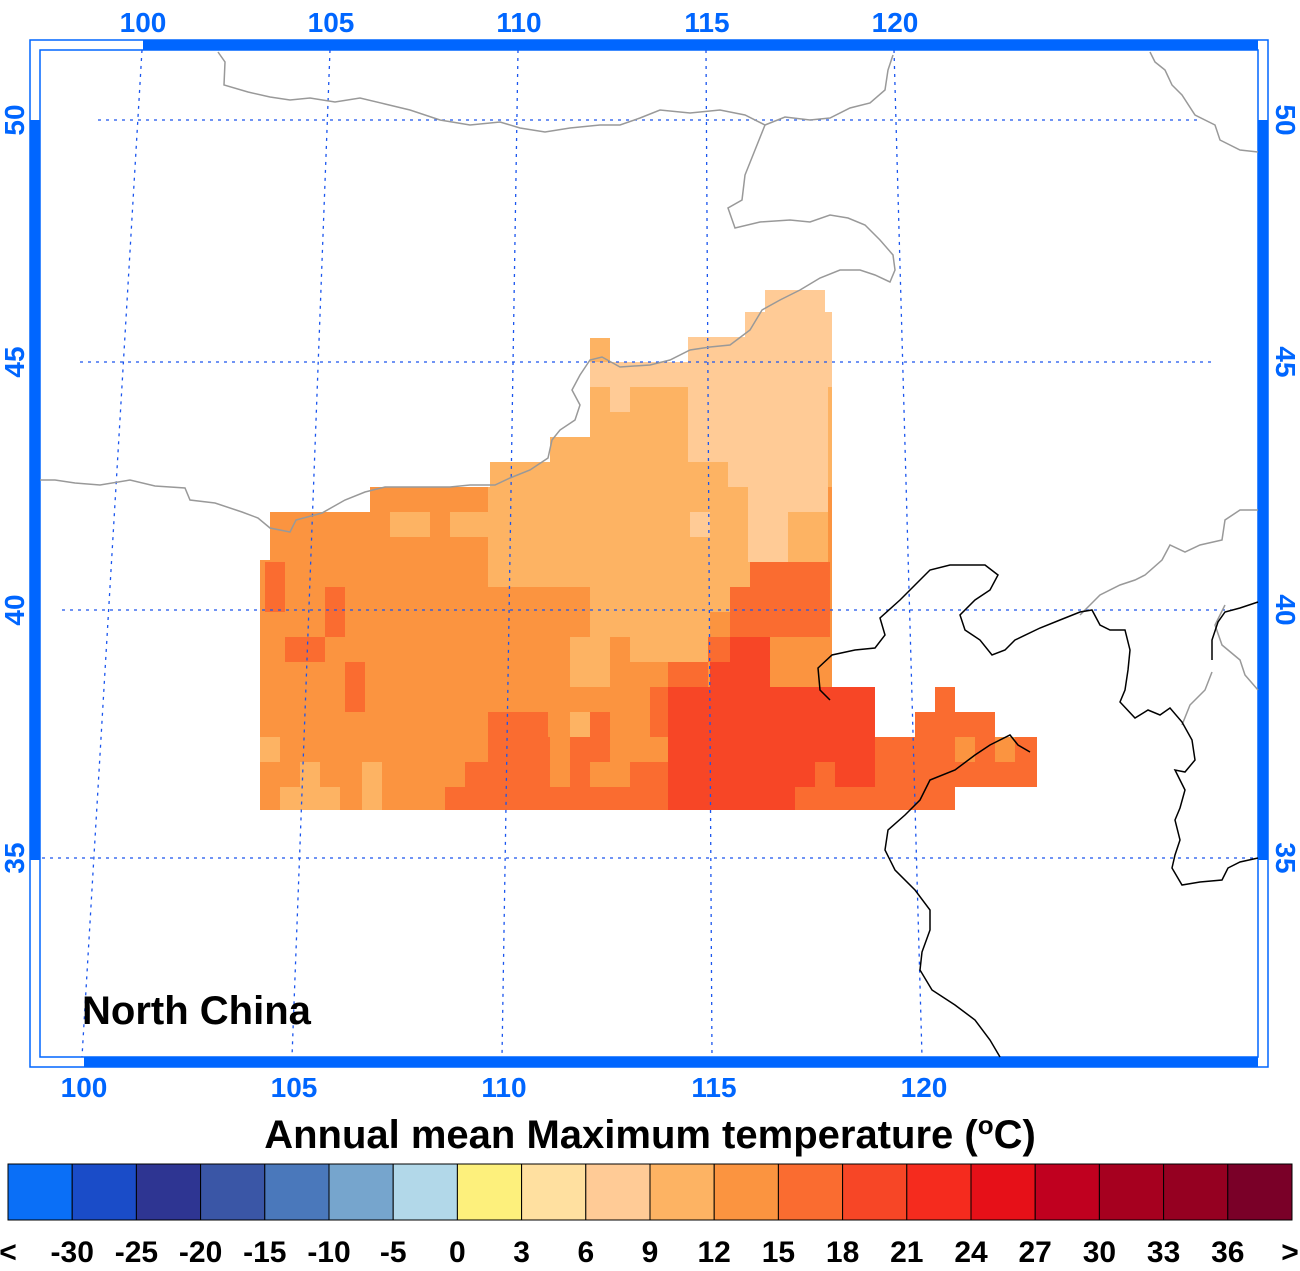 The image size is (1300, 1271). What do you see at coordinates (585, 1252) in the screenshot?
I see `colorbar-tick-label: 6` at bounding box center [585, 1252].